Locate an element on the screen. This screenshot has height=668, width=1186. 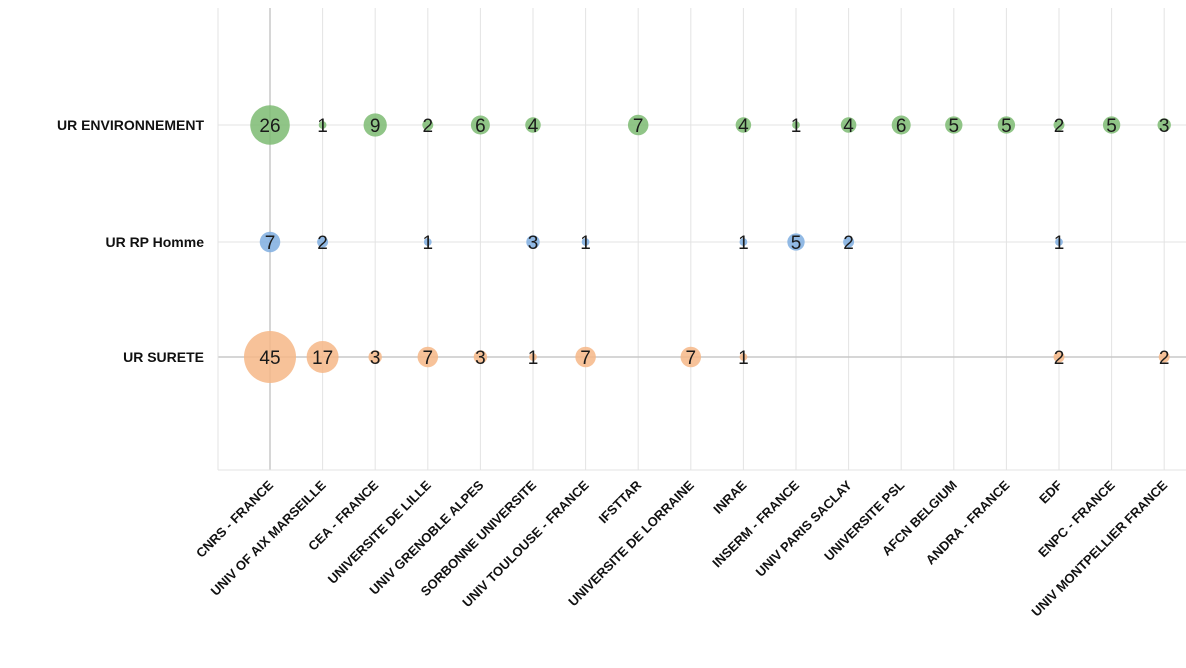
x-tick-label: EDF is located at coordinates (1050, 491).